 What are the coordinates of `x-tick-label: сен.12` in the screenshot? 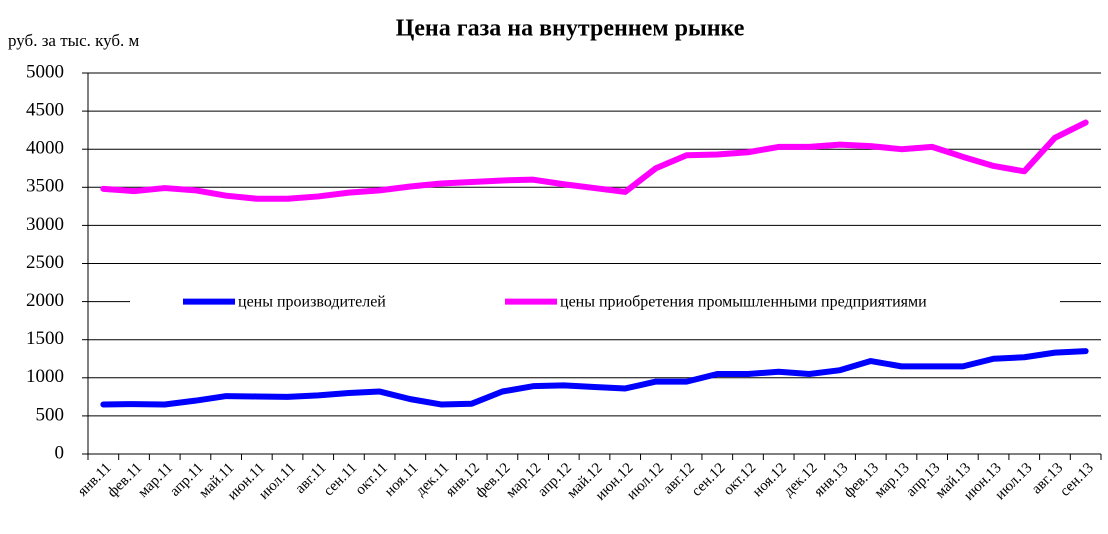 It's located at (709, 480).